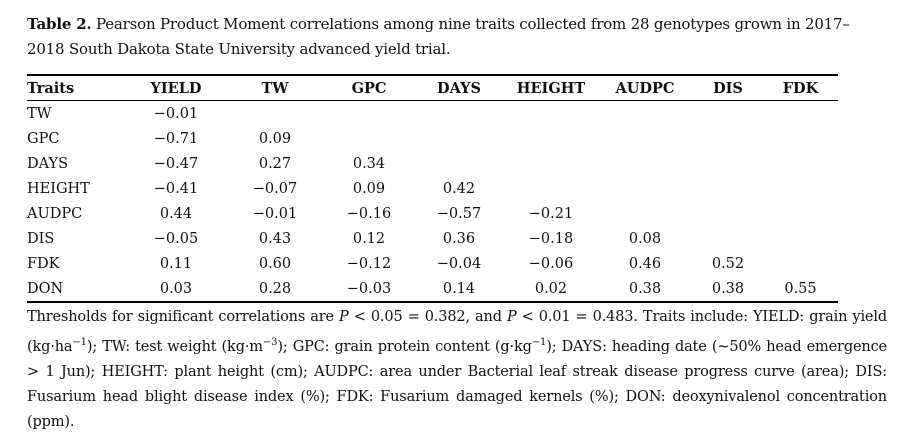 The width and height of the screenshot is (907, 435). Describe the element at coordinates (176, 188) in the screenshot. I see `correlation-cell: −0.41` at that location.